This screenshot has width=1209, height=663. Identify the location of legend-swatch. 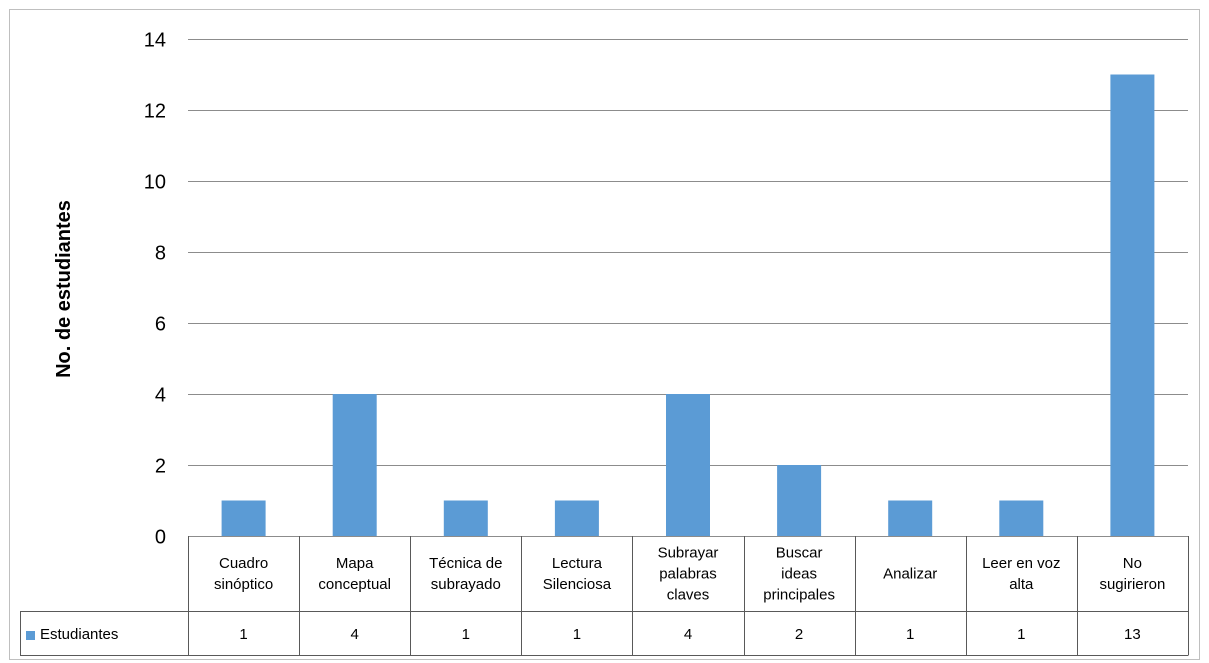
(30, 635).